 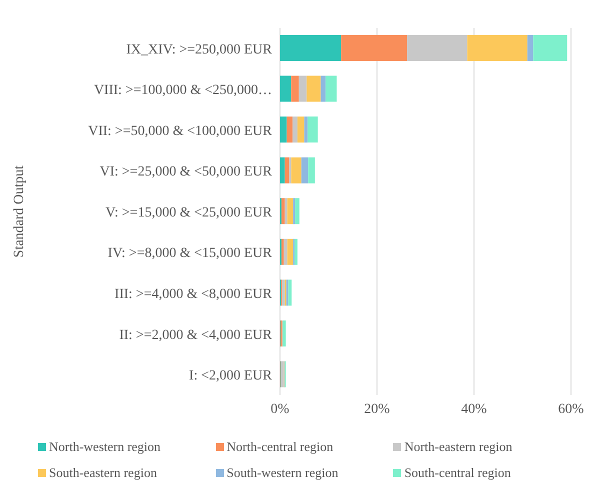 What do you see at coordinates (457, 473) in the screenshot?
I see `legend-label: South-central region` at bounding box center [457, 473].